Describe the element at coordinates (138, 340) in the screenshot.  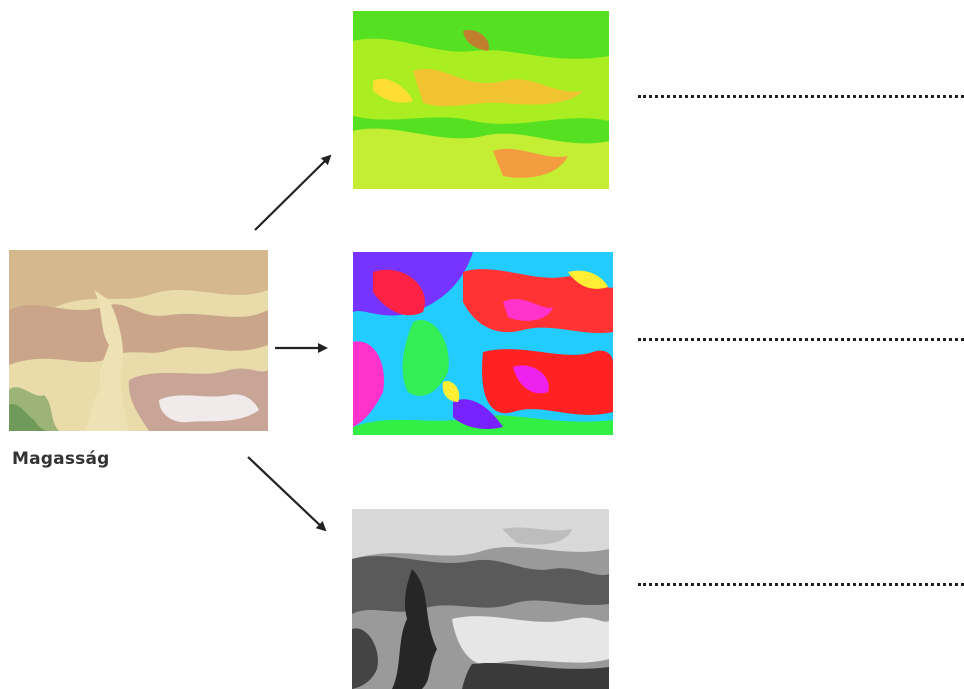
I see `elevation-map` at that location.